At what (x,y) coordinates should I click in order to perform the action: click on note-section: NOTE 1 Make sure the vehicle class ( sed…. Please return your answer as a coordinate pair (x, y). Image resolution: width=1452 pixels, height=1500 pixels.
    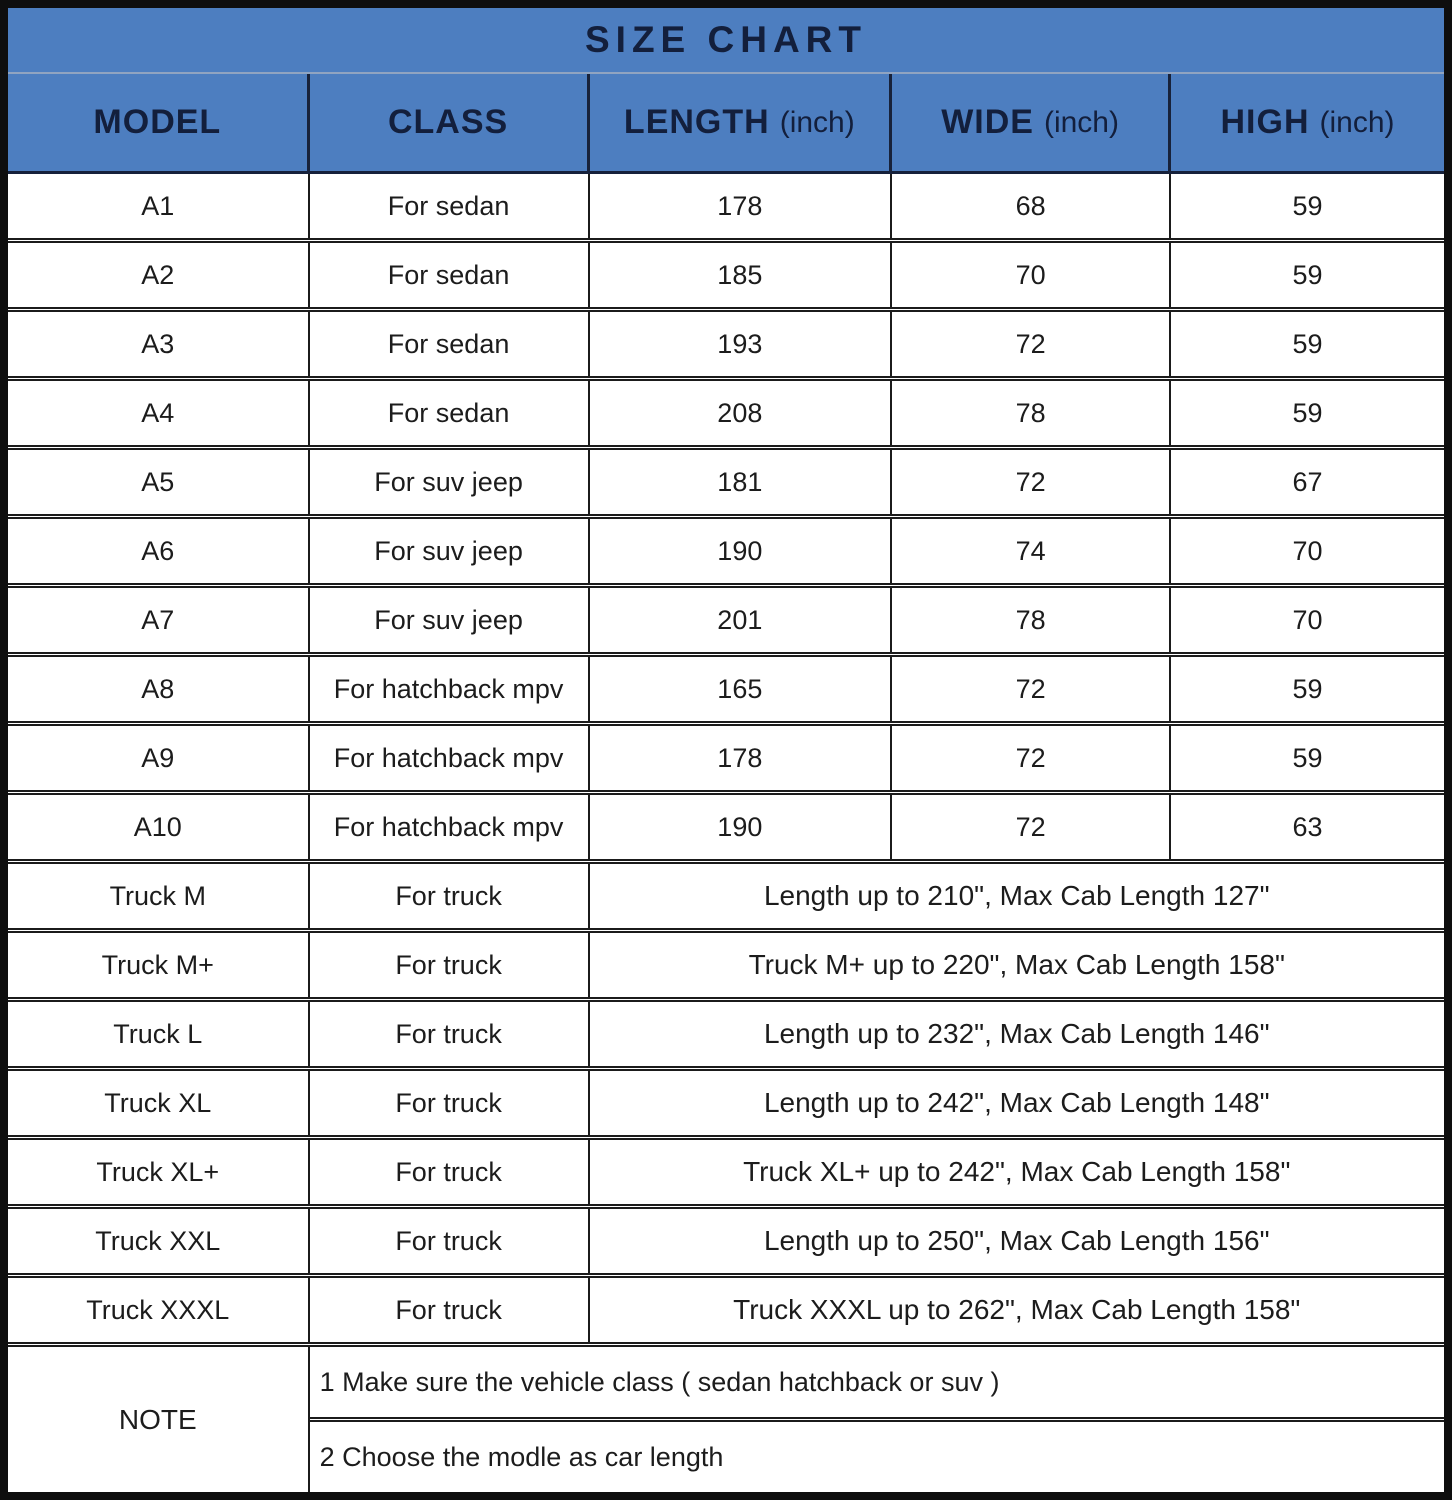
    Looking at the image, I should click on (726, 1419).